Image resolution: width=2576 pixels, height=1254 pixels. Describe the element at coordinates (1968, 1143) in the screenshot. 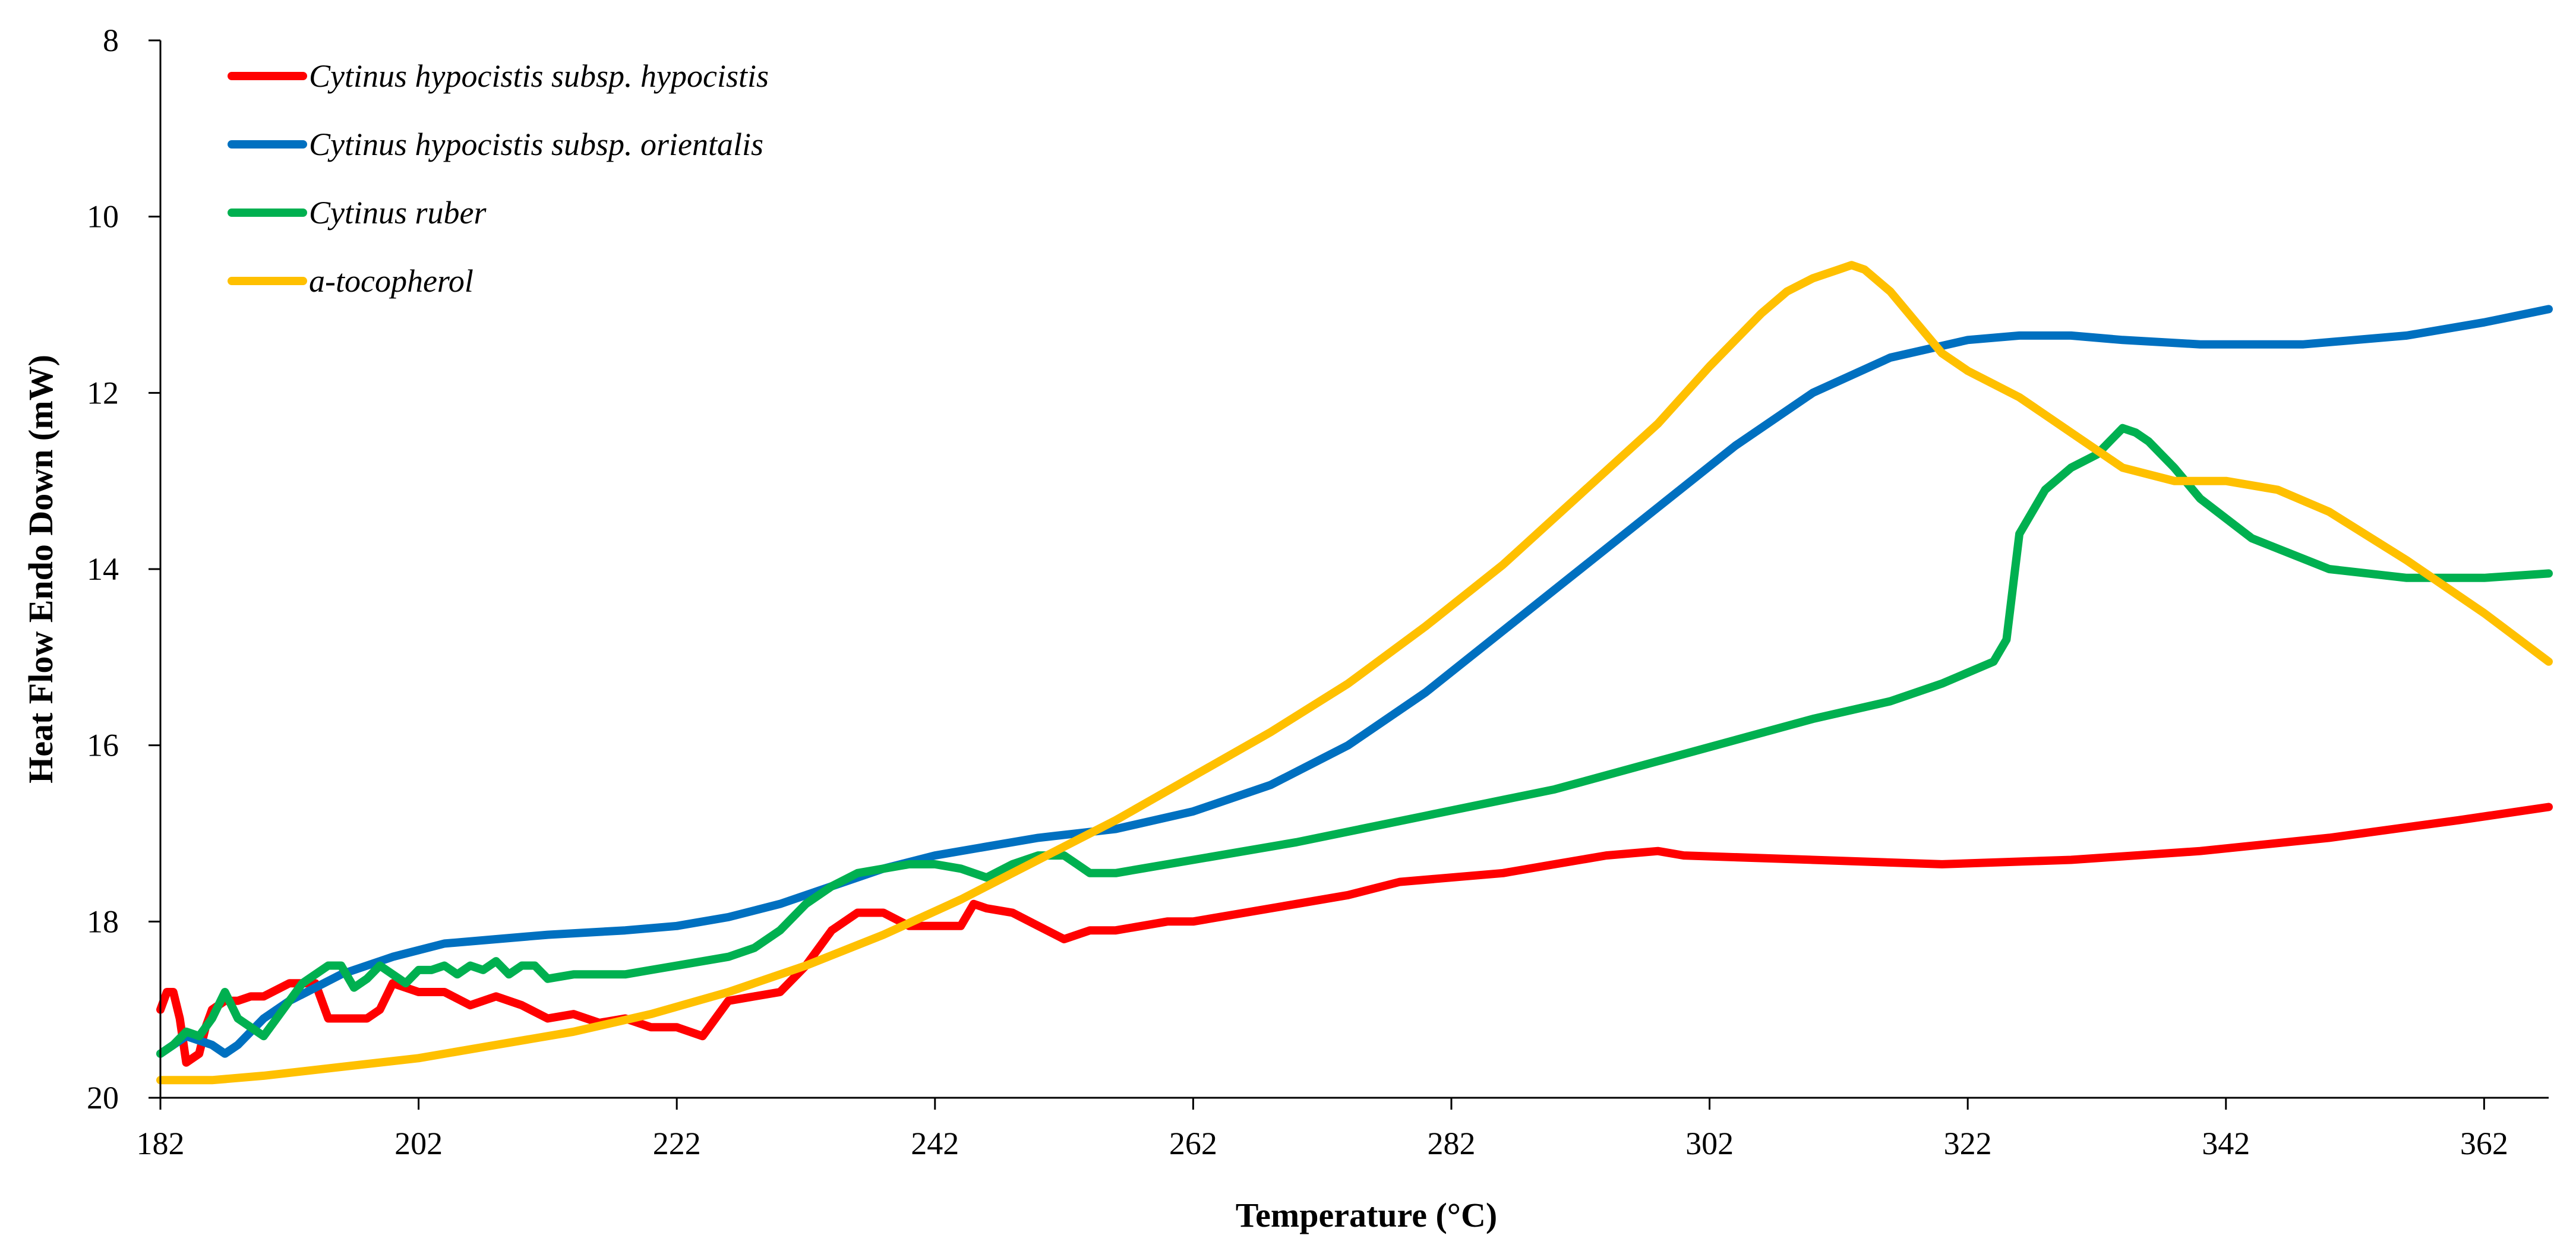

I see `x-tick-label: 322` at that location.